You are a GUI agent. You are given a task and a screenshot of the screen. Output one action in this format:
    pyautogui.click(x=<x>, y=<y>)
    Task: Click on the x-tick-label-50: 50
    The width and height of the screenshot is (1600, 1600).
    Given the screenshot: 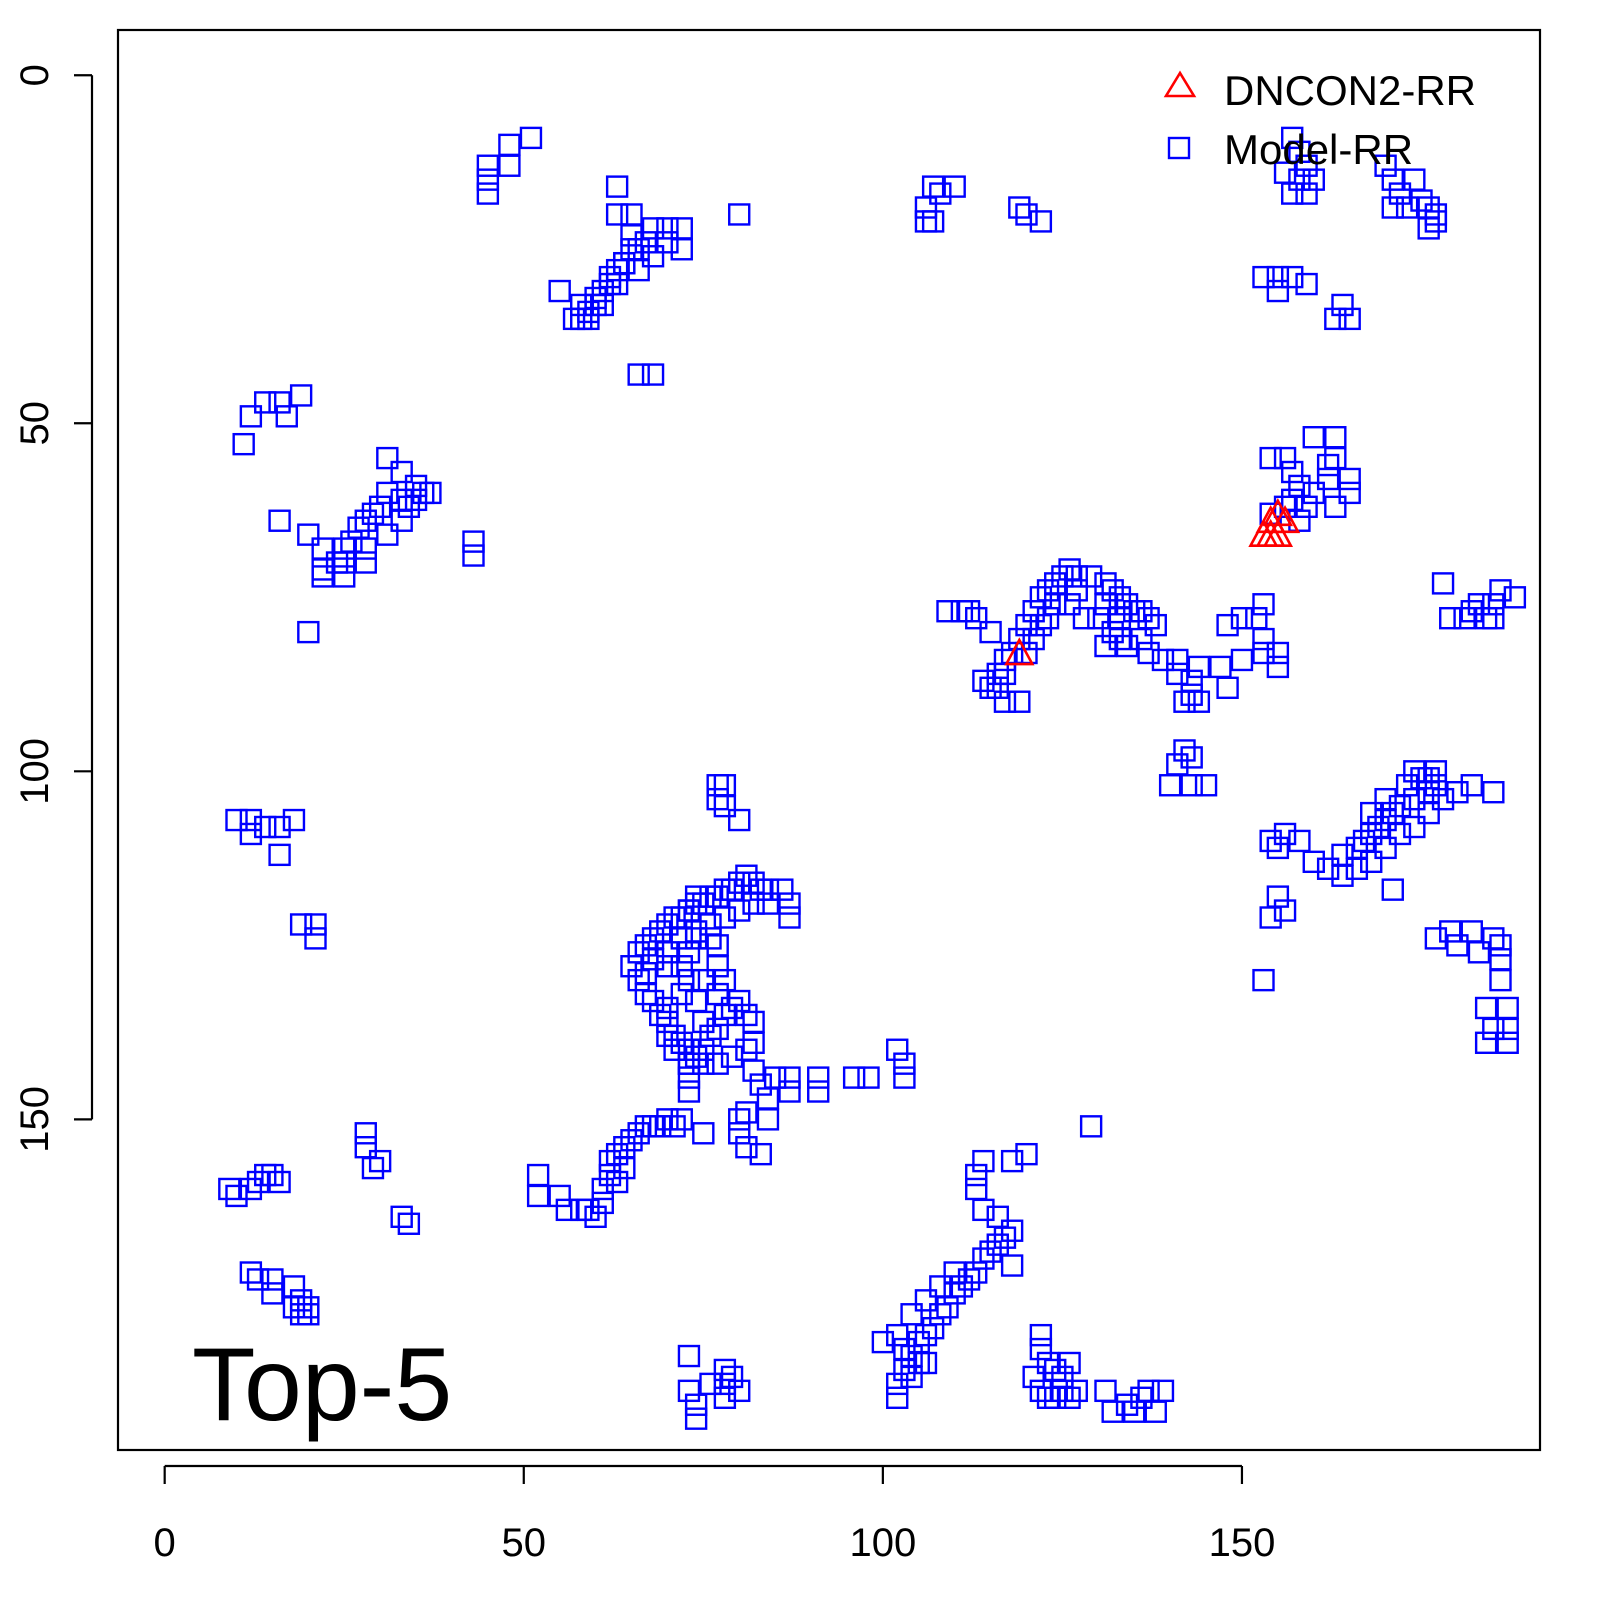 What is the action you would take?
    pyautogui.click(x=524, y=1543)
    